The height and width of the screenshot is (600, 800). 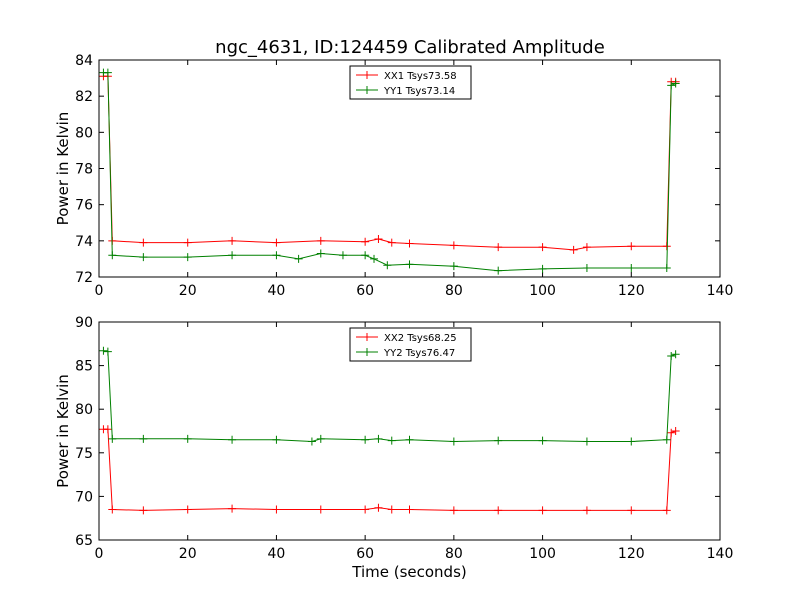 What do you see at coordinates (420, 76) in the screenshot?
I see `legend-label: XX1 Tsys73.58` at bounding box center [420, 76].